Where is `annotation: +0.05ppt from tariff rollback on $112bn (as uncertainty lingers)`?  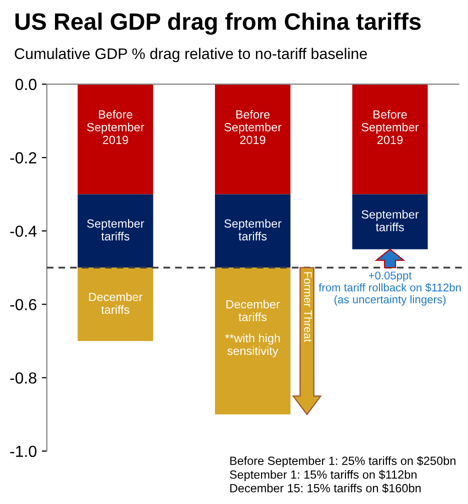
annotation: +0.05ppt from tariff rollback on $112bn (as uncertainty lingers) is located at coordinates (389, 289).